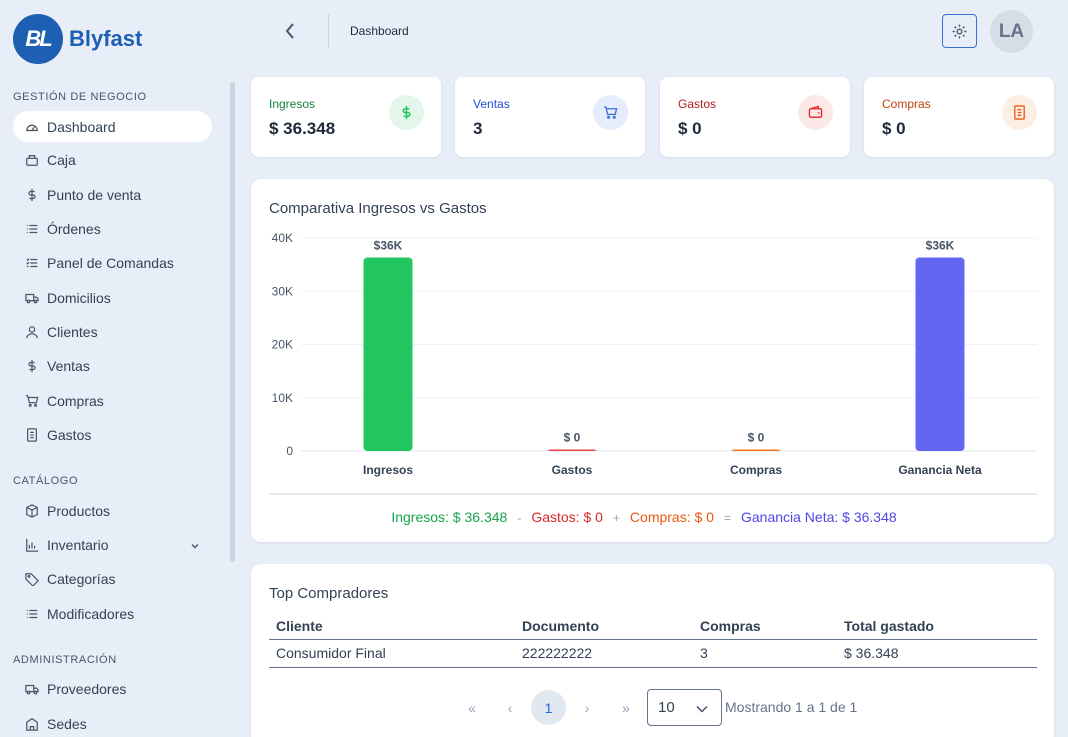  Describe the element at coordinates (79, 510) in the screenshot. I see `sidebar-item-label: Productos` at that location.